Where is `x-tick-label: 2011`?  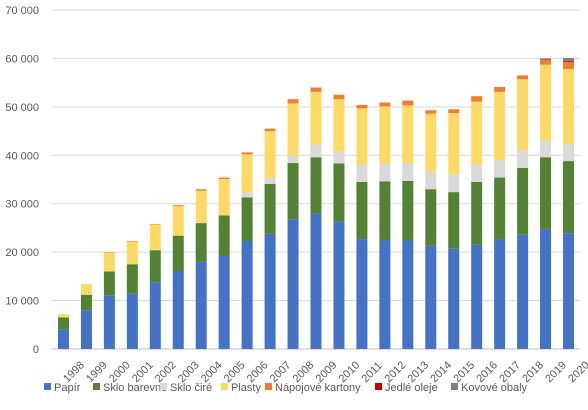 x-tick-label: 2011 is located at coordinates (372, 372).